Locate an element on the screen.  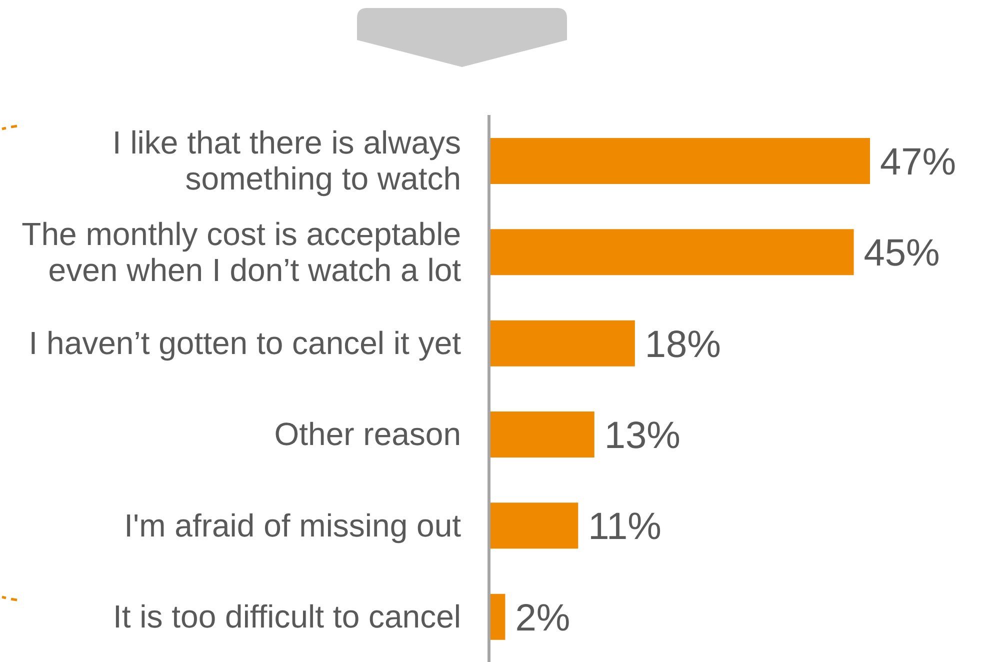
data-label: 13% is located at coordinates (642, 435).